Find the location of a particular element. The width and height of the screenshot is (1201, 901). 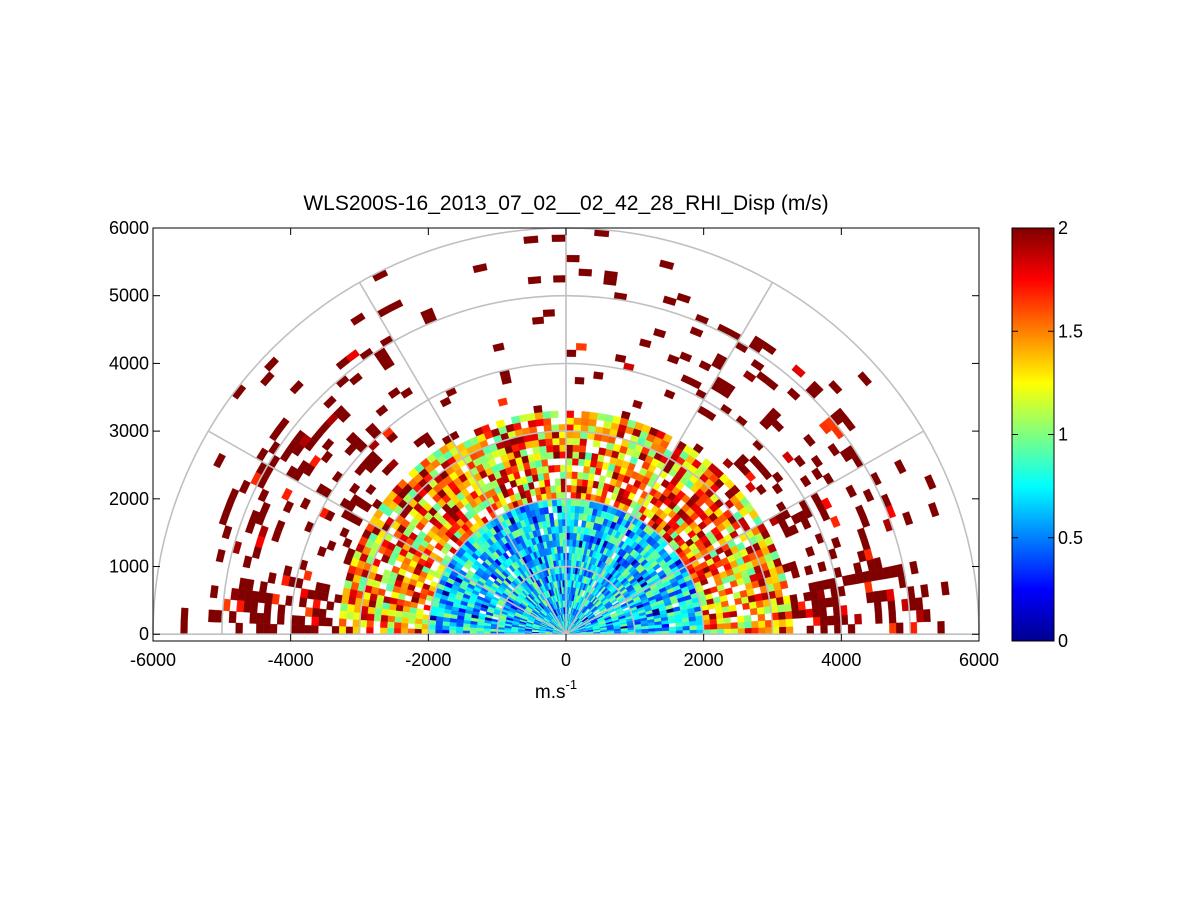

y-tick-label: 0 is located at coordinates (144, 634).